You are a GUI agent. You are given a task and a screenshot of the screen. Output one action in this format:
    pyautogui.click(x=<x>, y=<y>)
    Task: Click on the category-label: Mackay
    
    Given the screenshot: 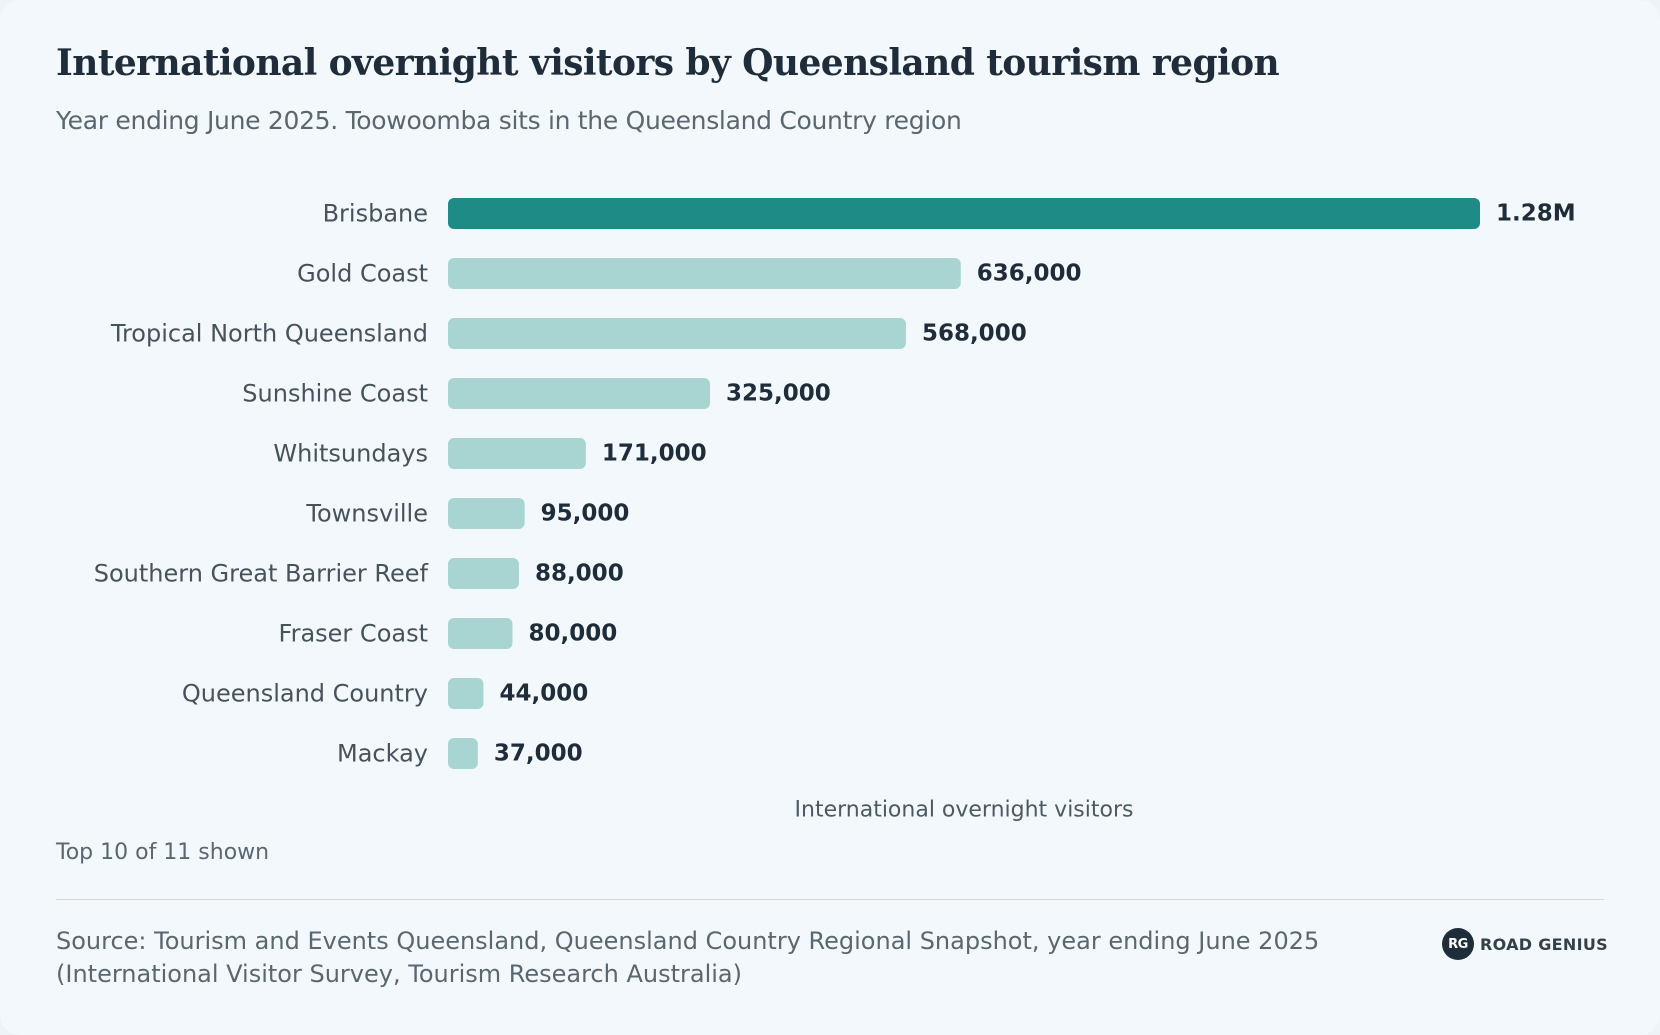 What is the action you would take?
    pyautogui.click(x=382, y=754)
    